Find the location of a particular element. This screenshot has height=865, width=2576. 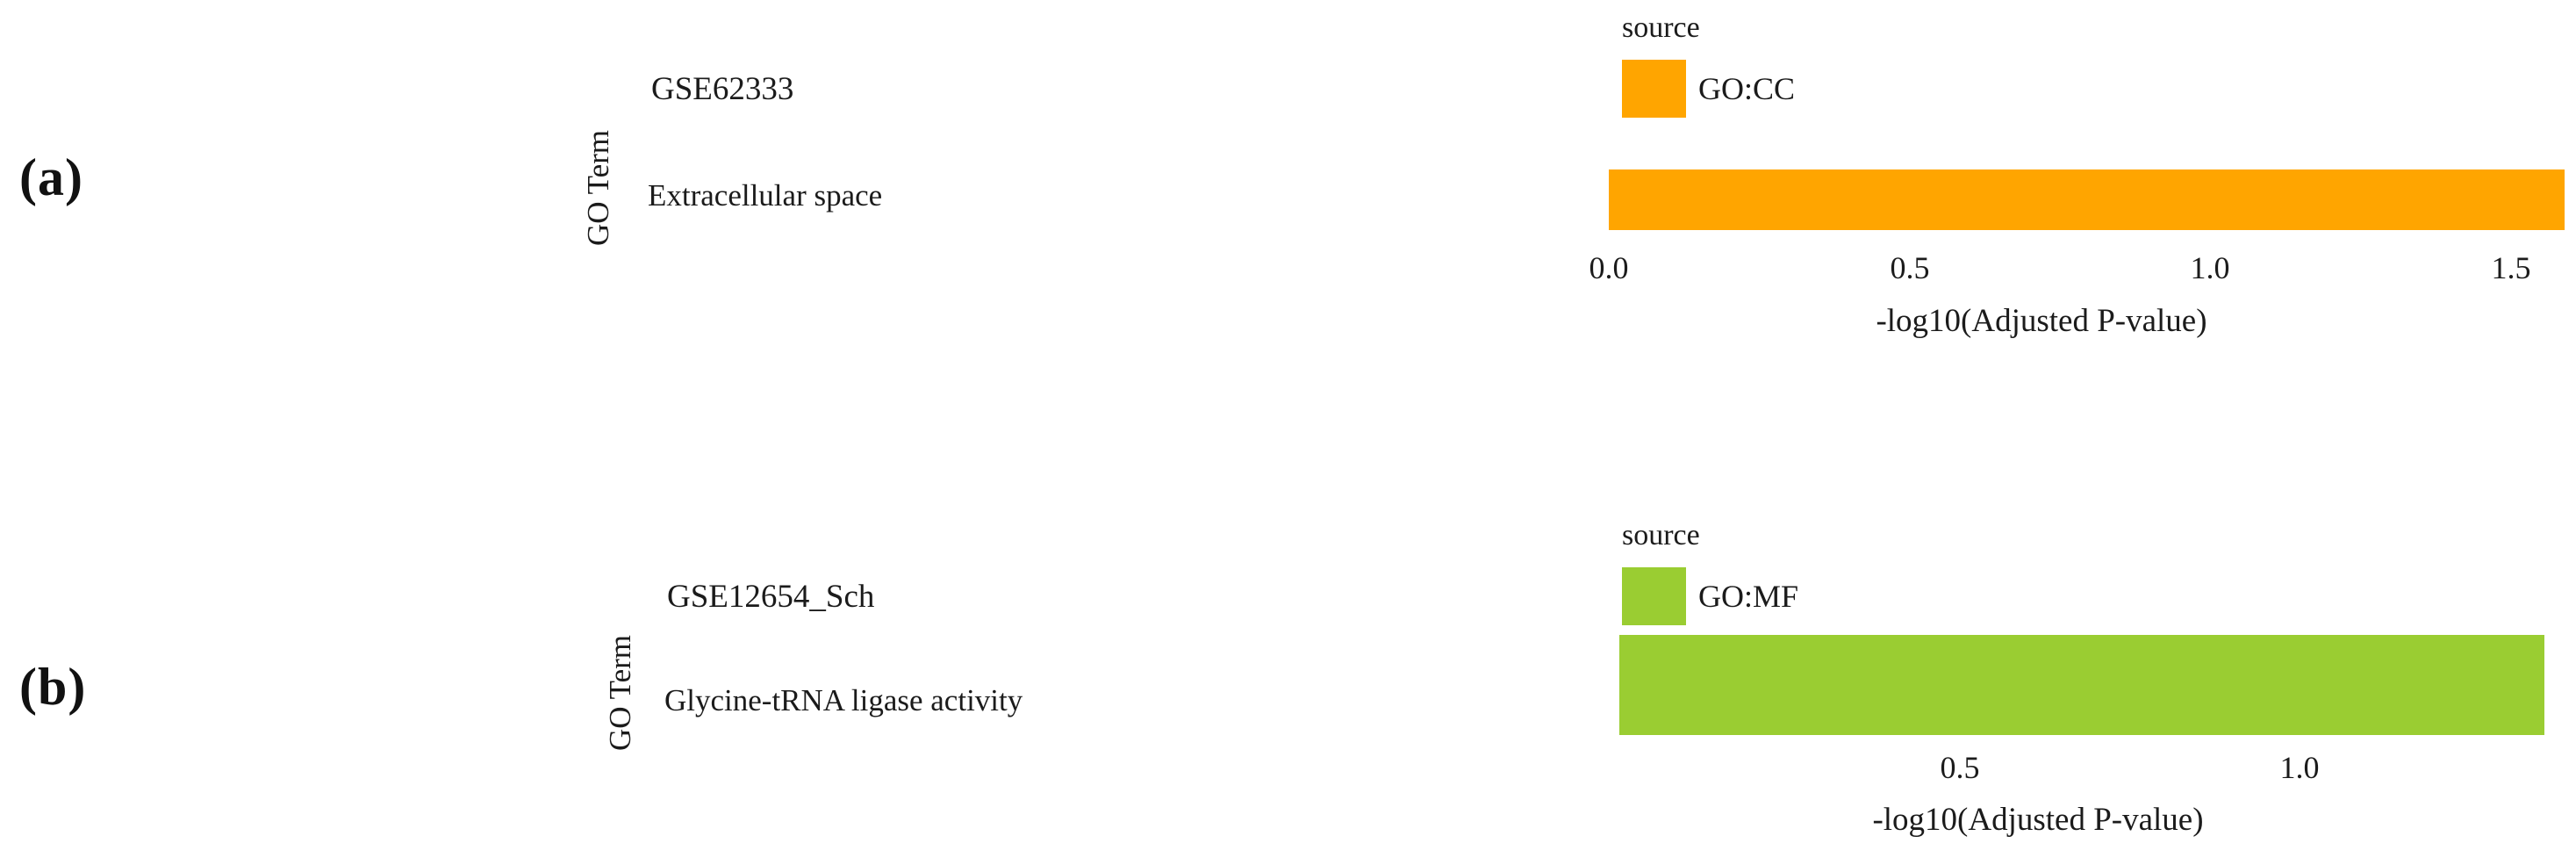

legend: source GO:CC is located at coordinates (1842, 64).